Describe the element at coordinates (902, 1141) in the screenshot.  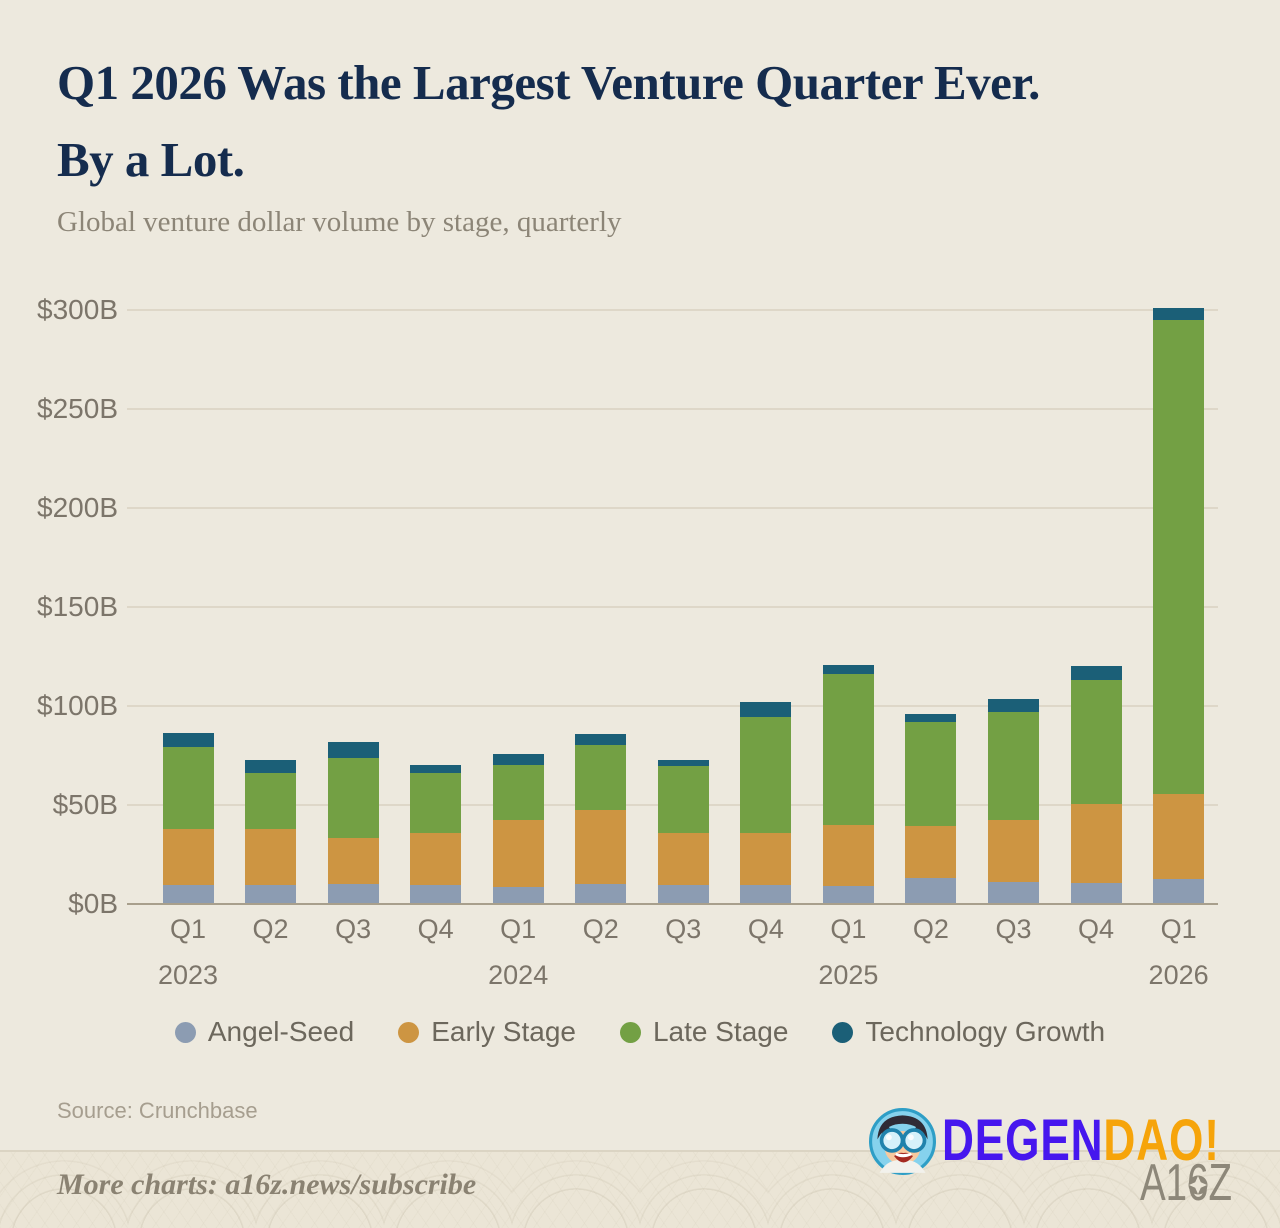
I see `degendao-avatar-icon` at that location.